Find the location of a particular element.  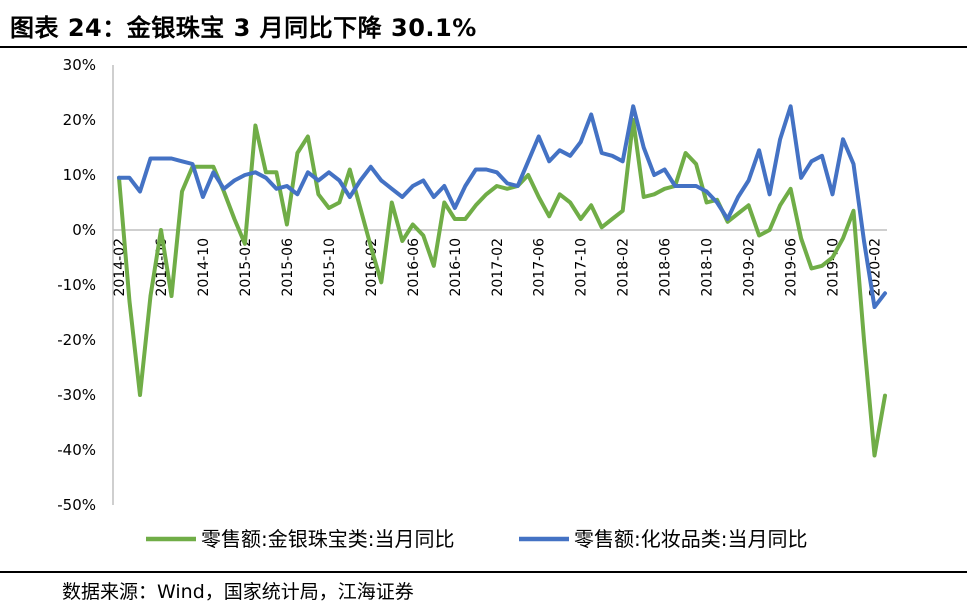

x-tick-label: 2018-10 is located at coordinates (708, 267).